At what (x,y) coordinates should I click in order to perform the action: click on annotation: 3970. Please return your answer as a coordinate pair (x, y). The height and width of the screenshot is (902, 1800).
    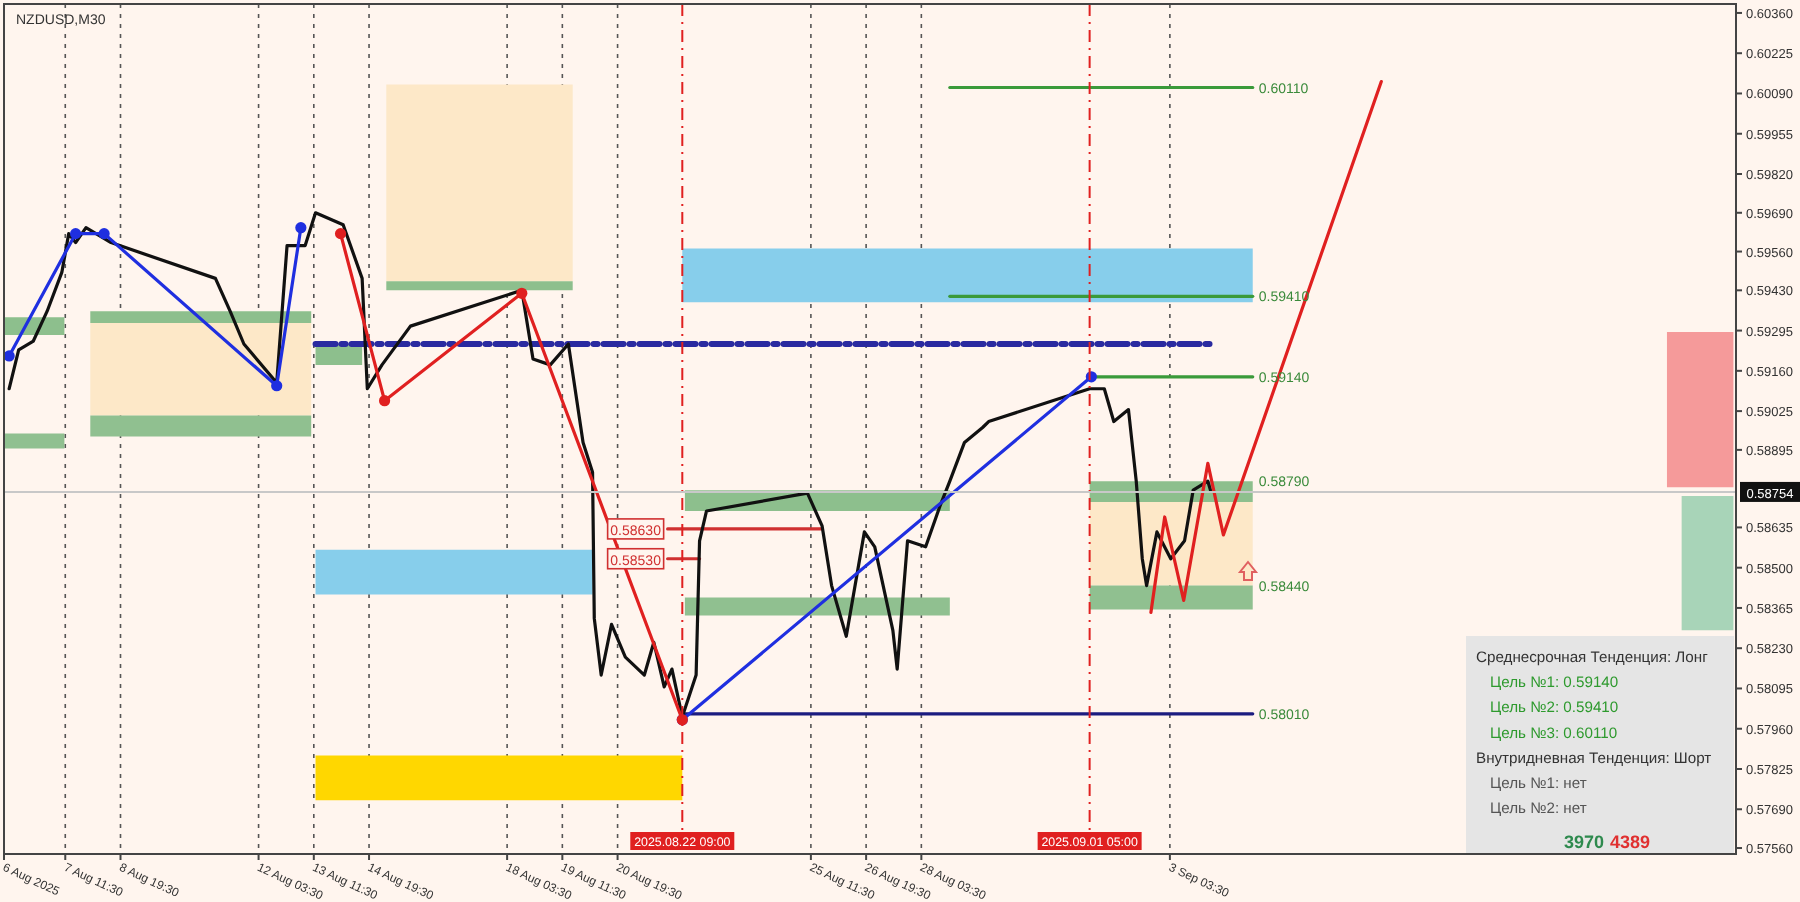
    Looking at the image, I should click on (1583, 842).